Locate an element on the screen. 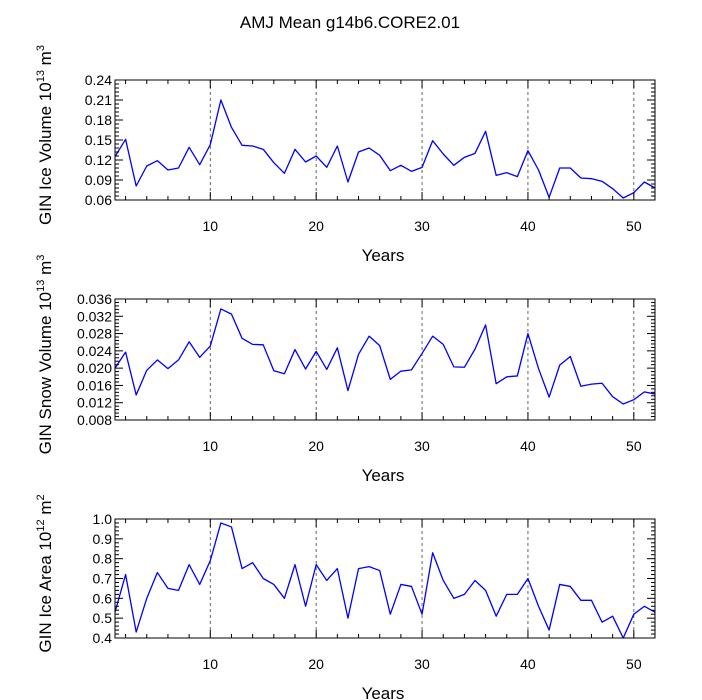  ice-volume-ylabel-unit-exp: 3 is located at coordinates (41, 48).